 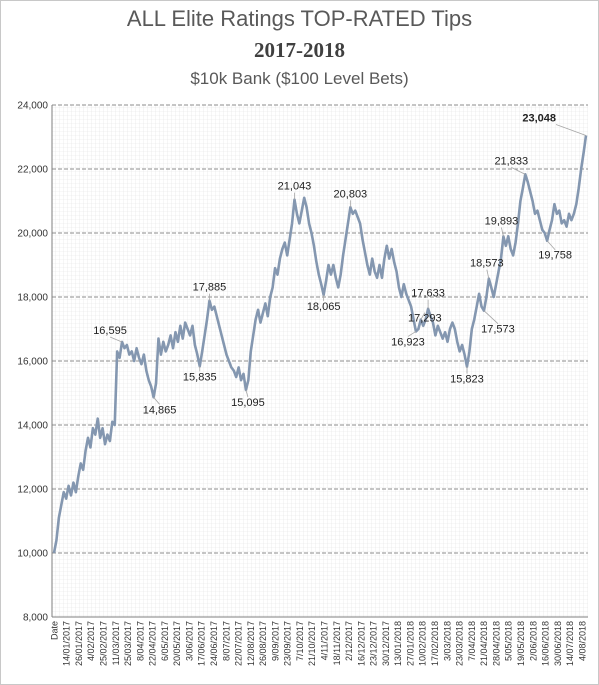 I want to click on annotation-label: 15,835, so click(x=200, y=377).